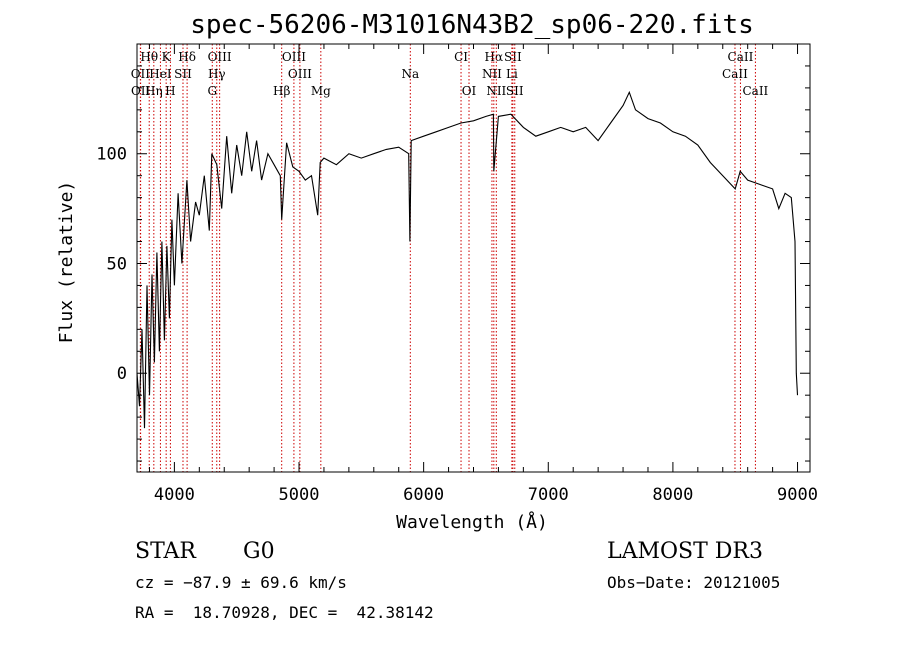 The image size is (900, 649). What do you see at coordinates (548, 495) in the screenshot?
I see `x-tick-label: 7000` at bounding box center [548, 495].